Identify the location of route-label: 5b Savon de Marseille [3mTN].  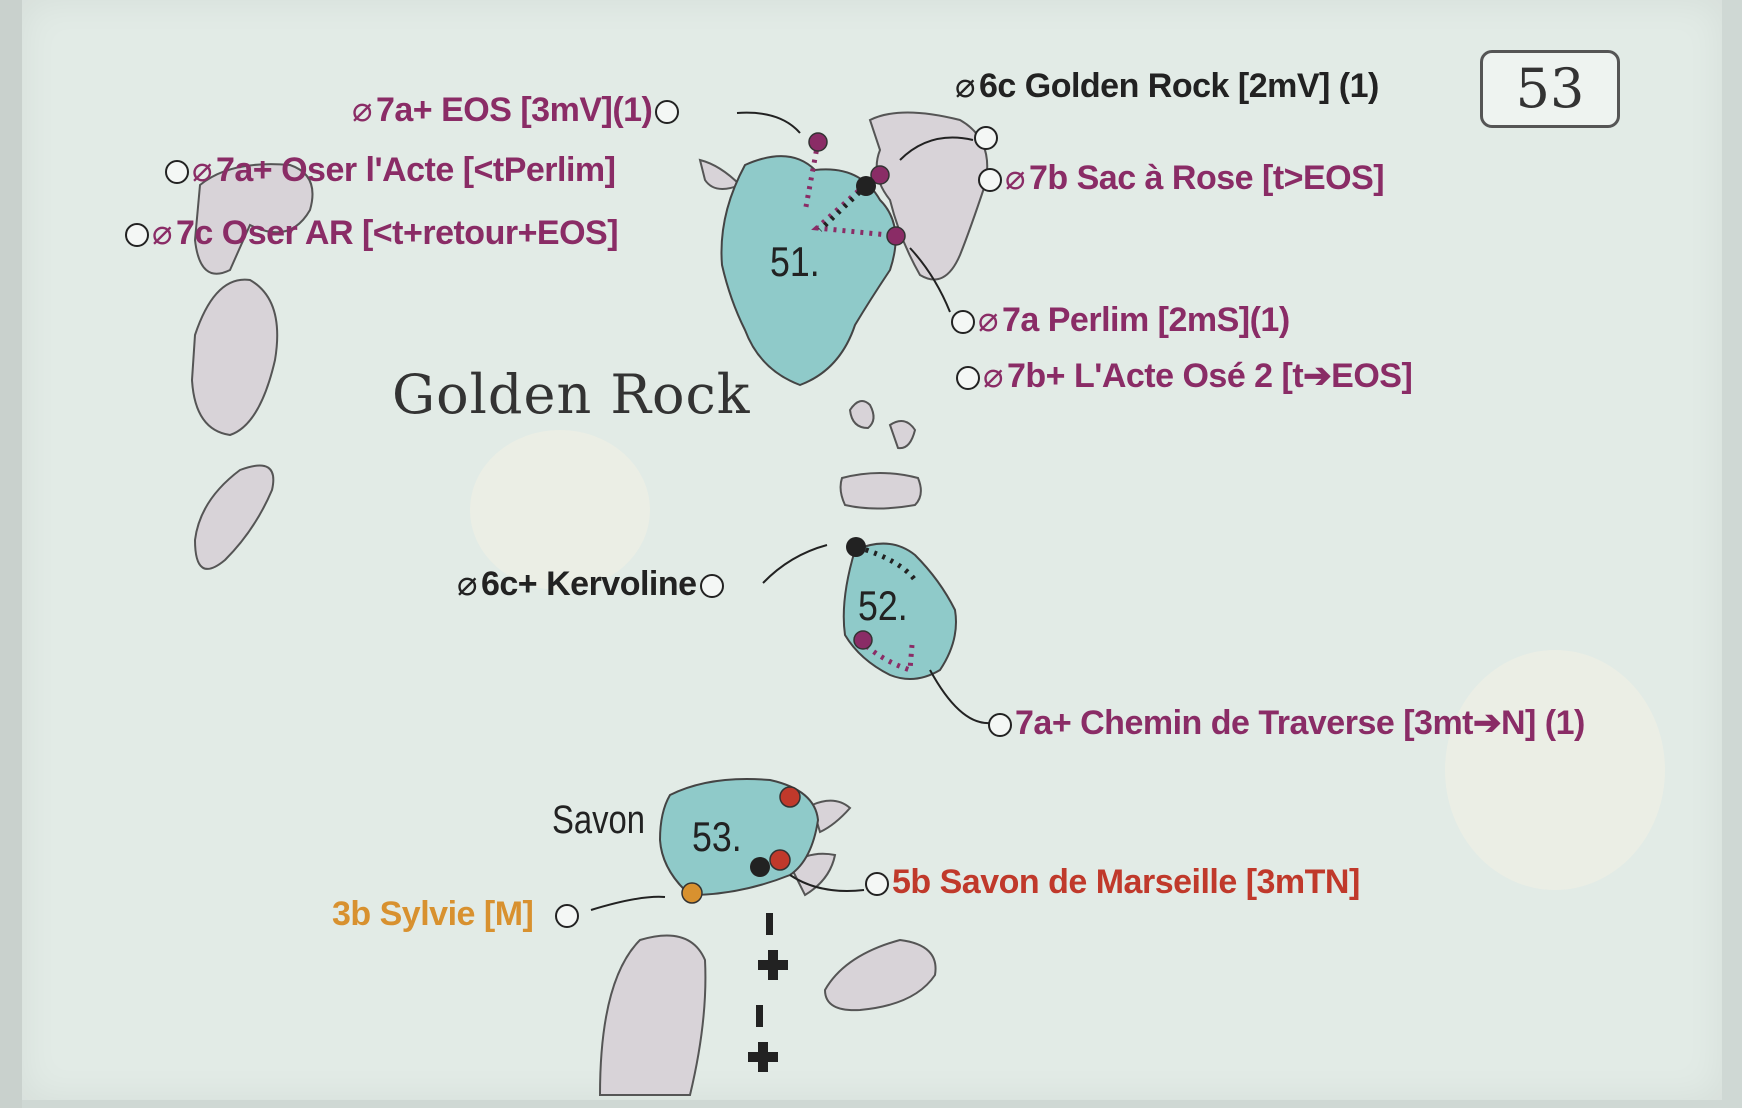
(1126, 882).